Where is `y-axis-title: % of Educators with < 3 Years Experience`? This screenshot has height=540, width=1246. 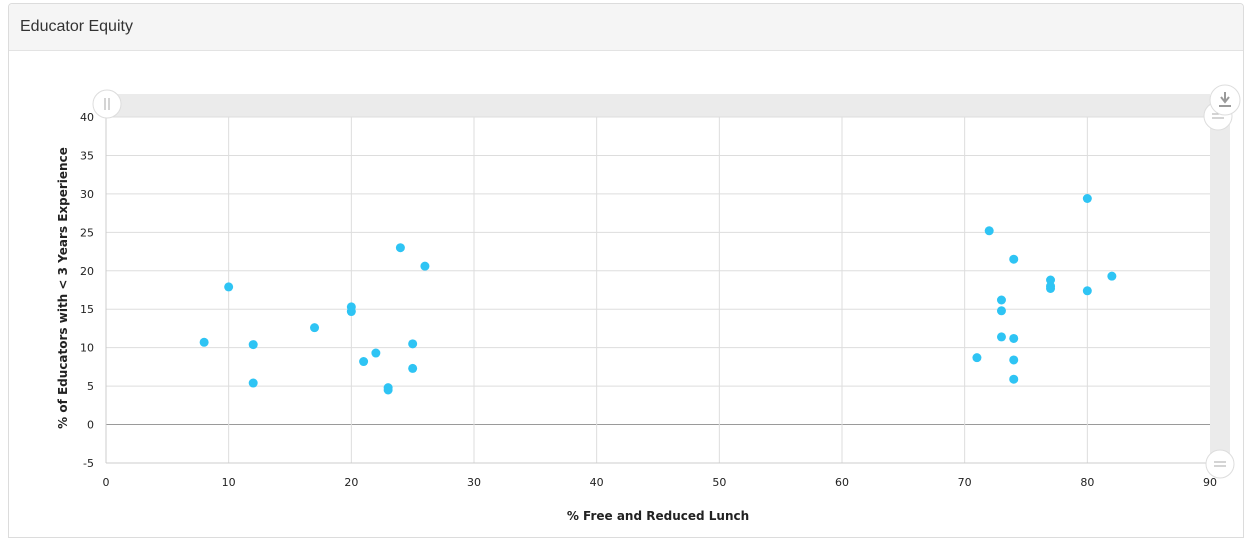 y-axis-title: % of Educators with < 3 Years Experience is located at coordinates (63, 288).